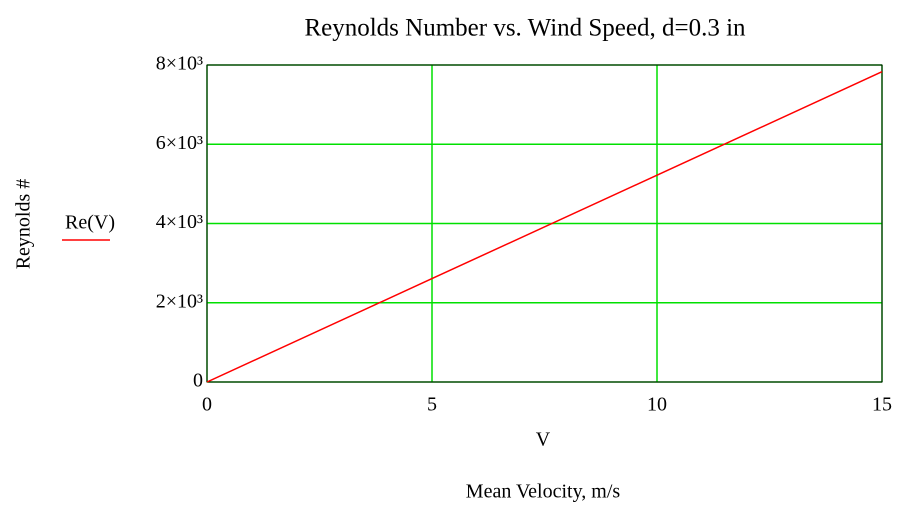 The width and height of the screenshot is (902, 512). Describe the element at coordinates (543, 440) in the screenshot. I see `x-axis-label: V` at that location.